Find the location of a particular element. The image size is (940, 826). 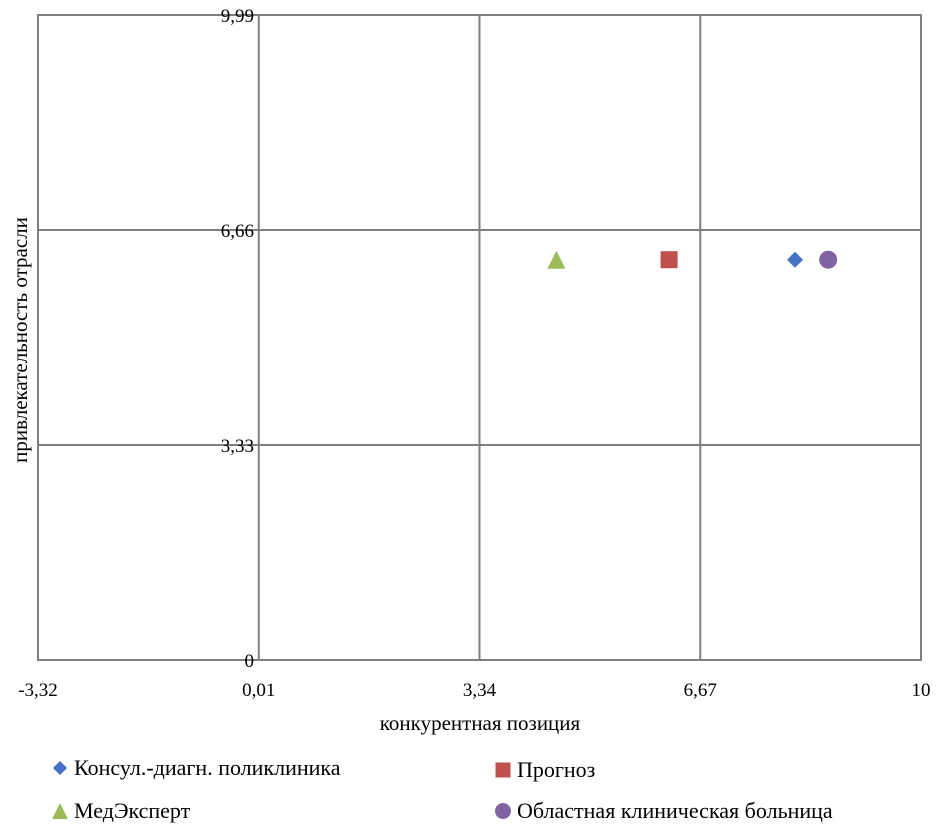

legend-marker-diamond is located at coordinates (60, 768).